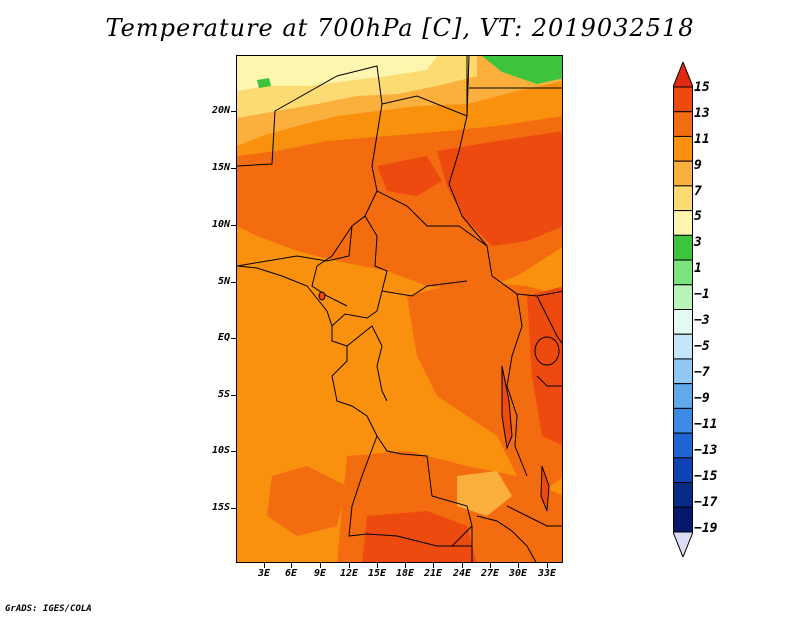  Describe the element at coordinates (484, 493) in the screenshot. I see `field-7-south` at that location.